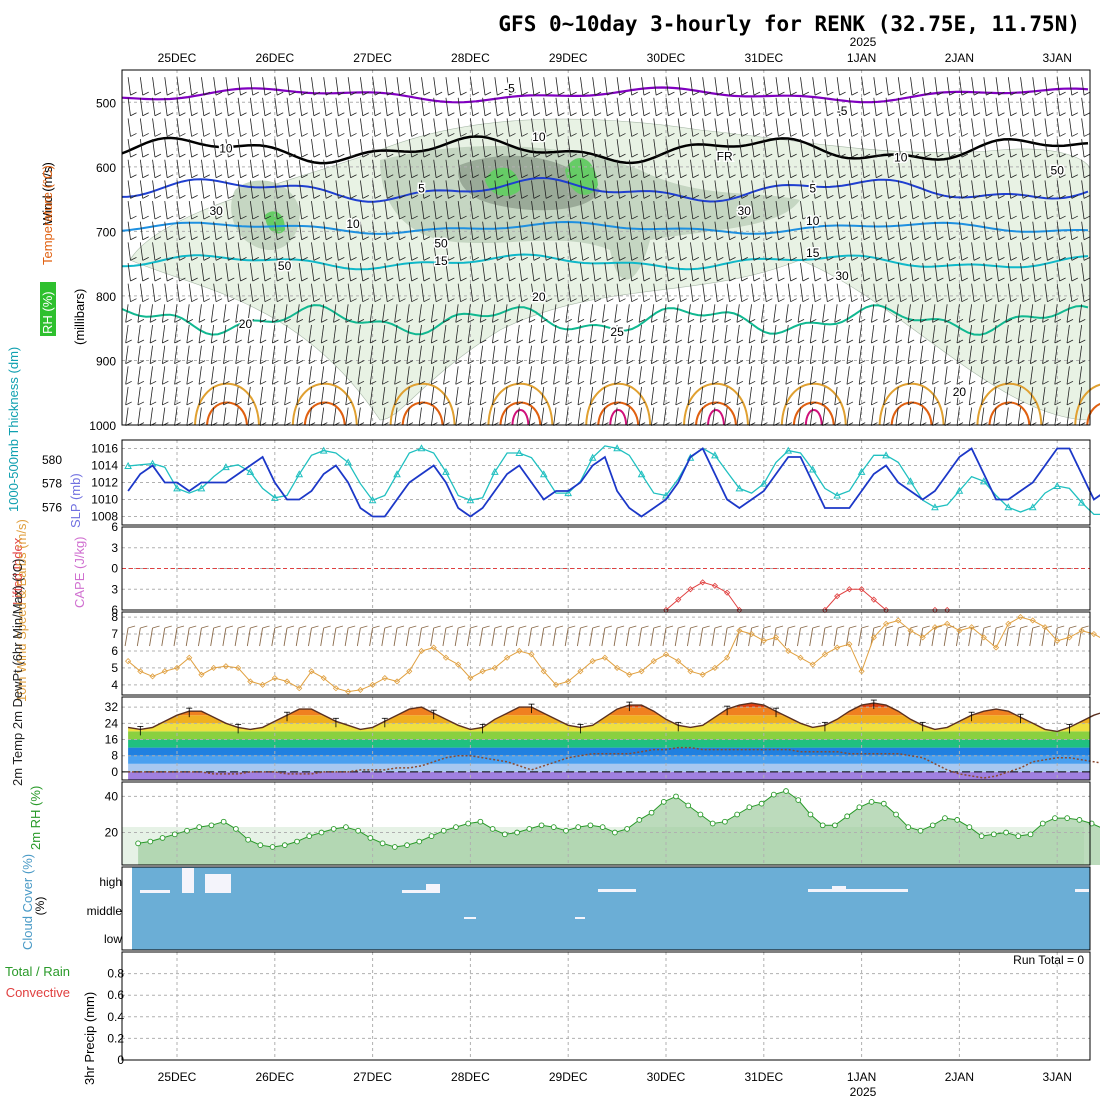  Describe the element at coordinates (470, 918) in the screenshot. I see `cloud-gap` at that location.